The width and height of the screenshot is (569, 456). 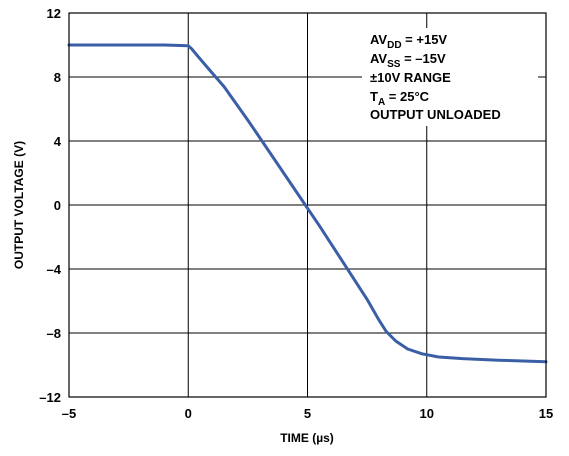 I want to click on annotation-background, so click(x=450, y=77).